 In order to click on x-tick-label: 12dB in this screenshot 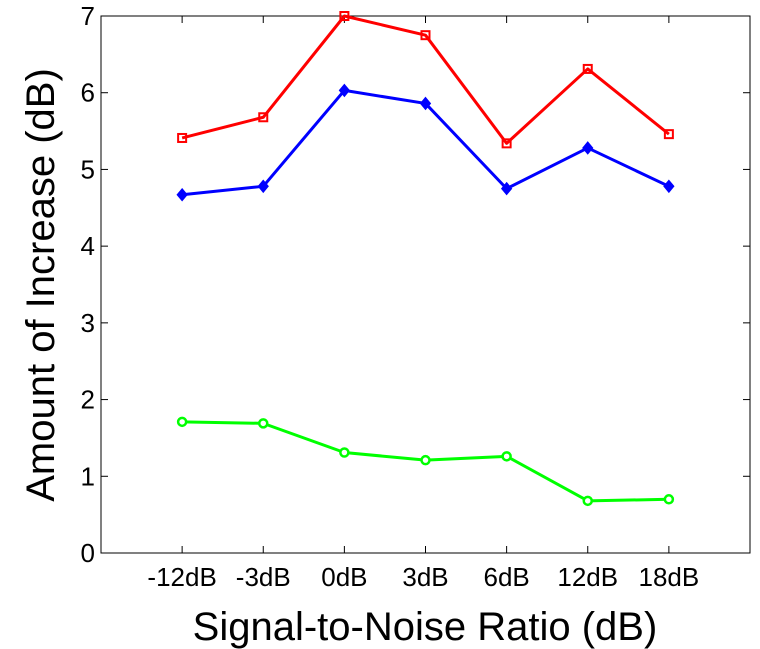, I will do `click(587, 577)`.